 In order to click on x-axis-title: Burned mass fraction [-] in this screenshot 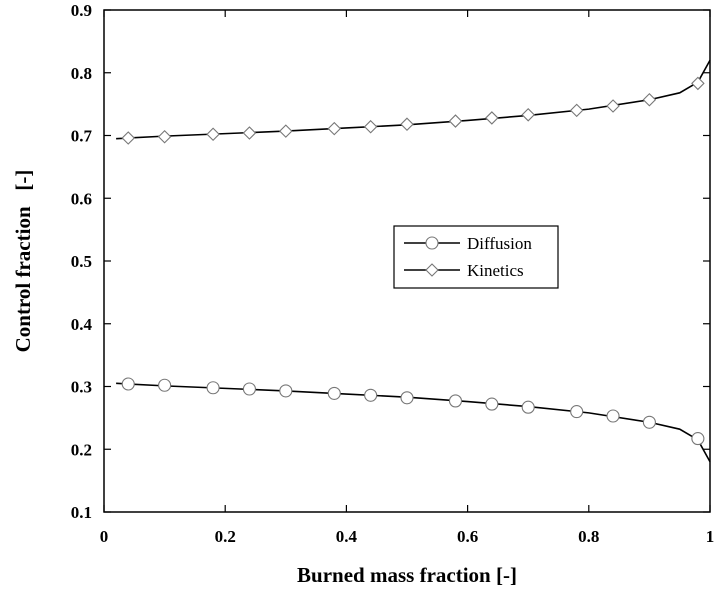, I will do `click(407, 575)`.